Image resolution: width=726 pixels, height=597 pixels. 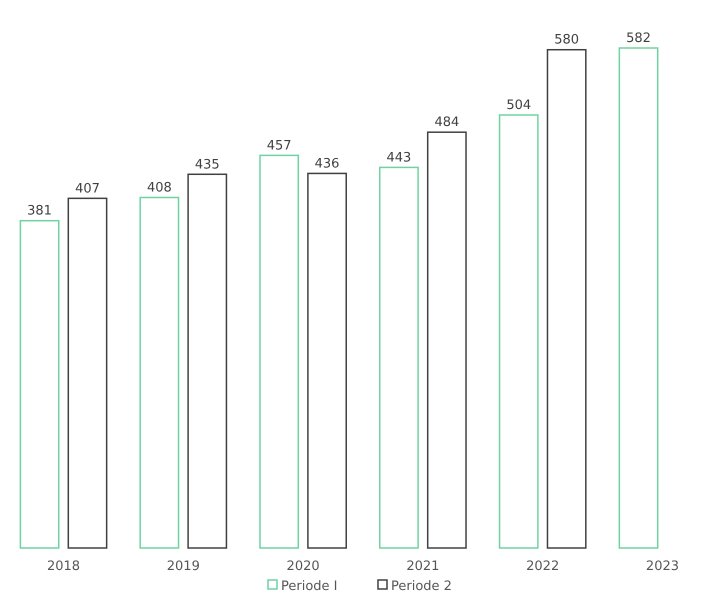 I want to click on legend-label: Periode I, so click(x=309, y=586).